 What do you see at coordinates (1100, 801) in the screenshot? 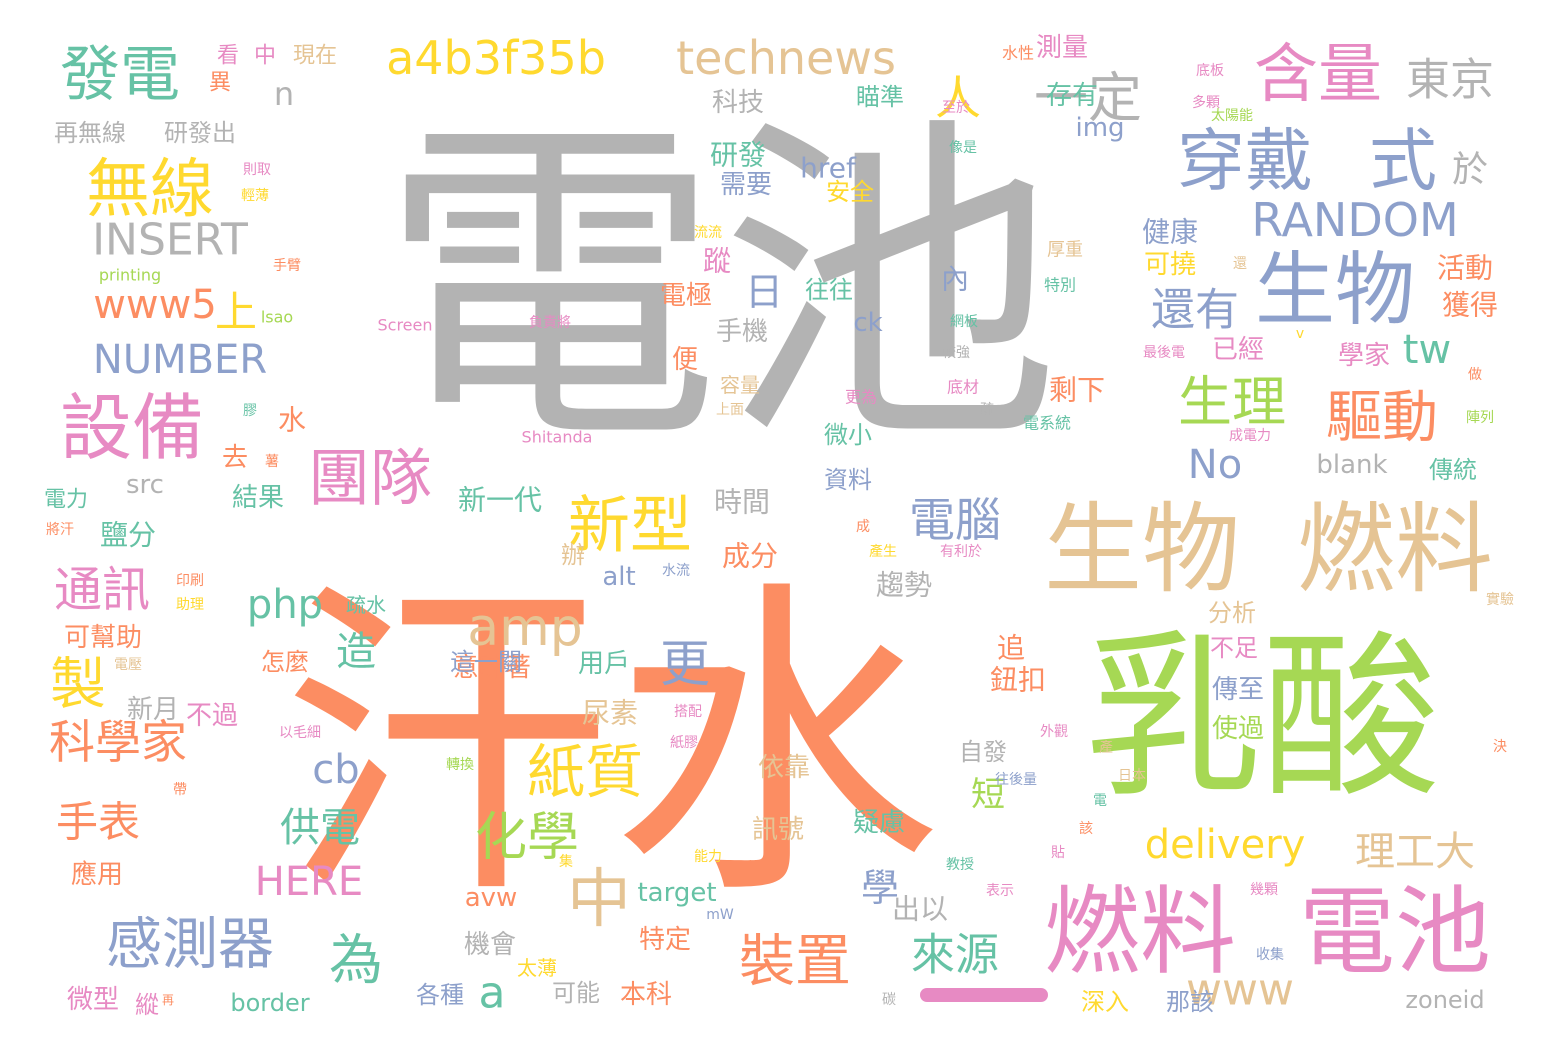
I see `cloud-word: 電` at bounding box center [1100, 801].